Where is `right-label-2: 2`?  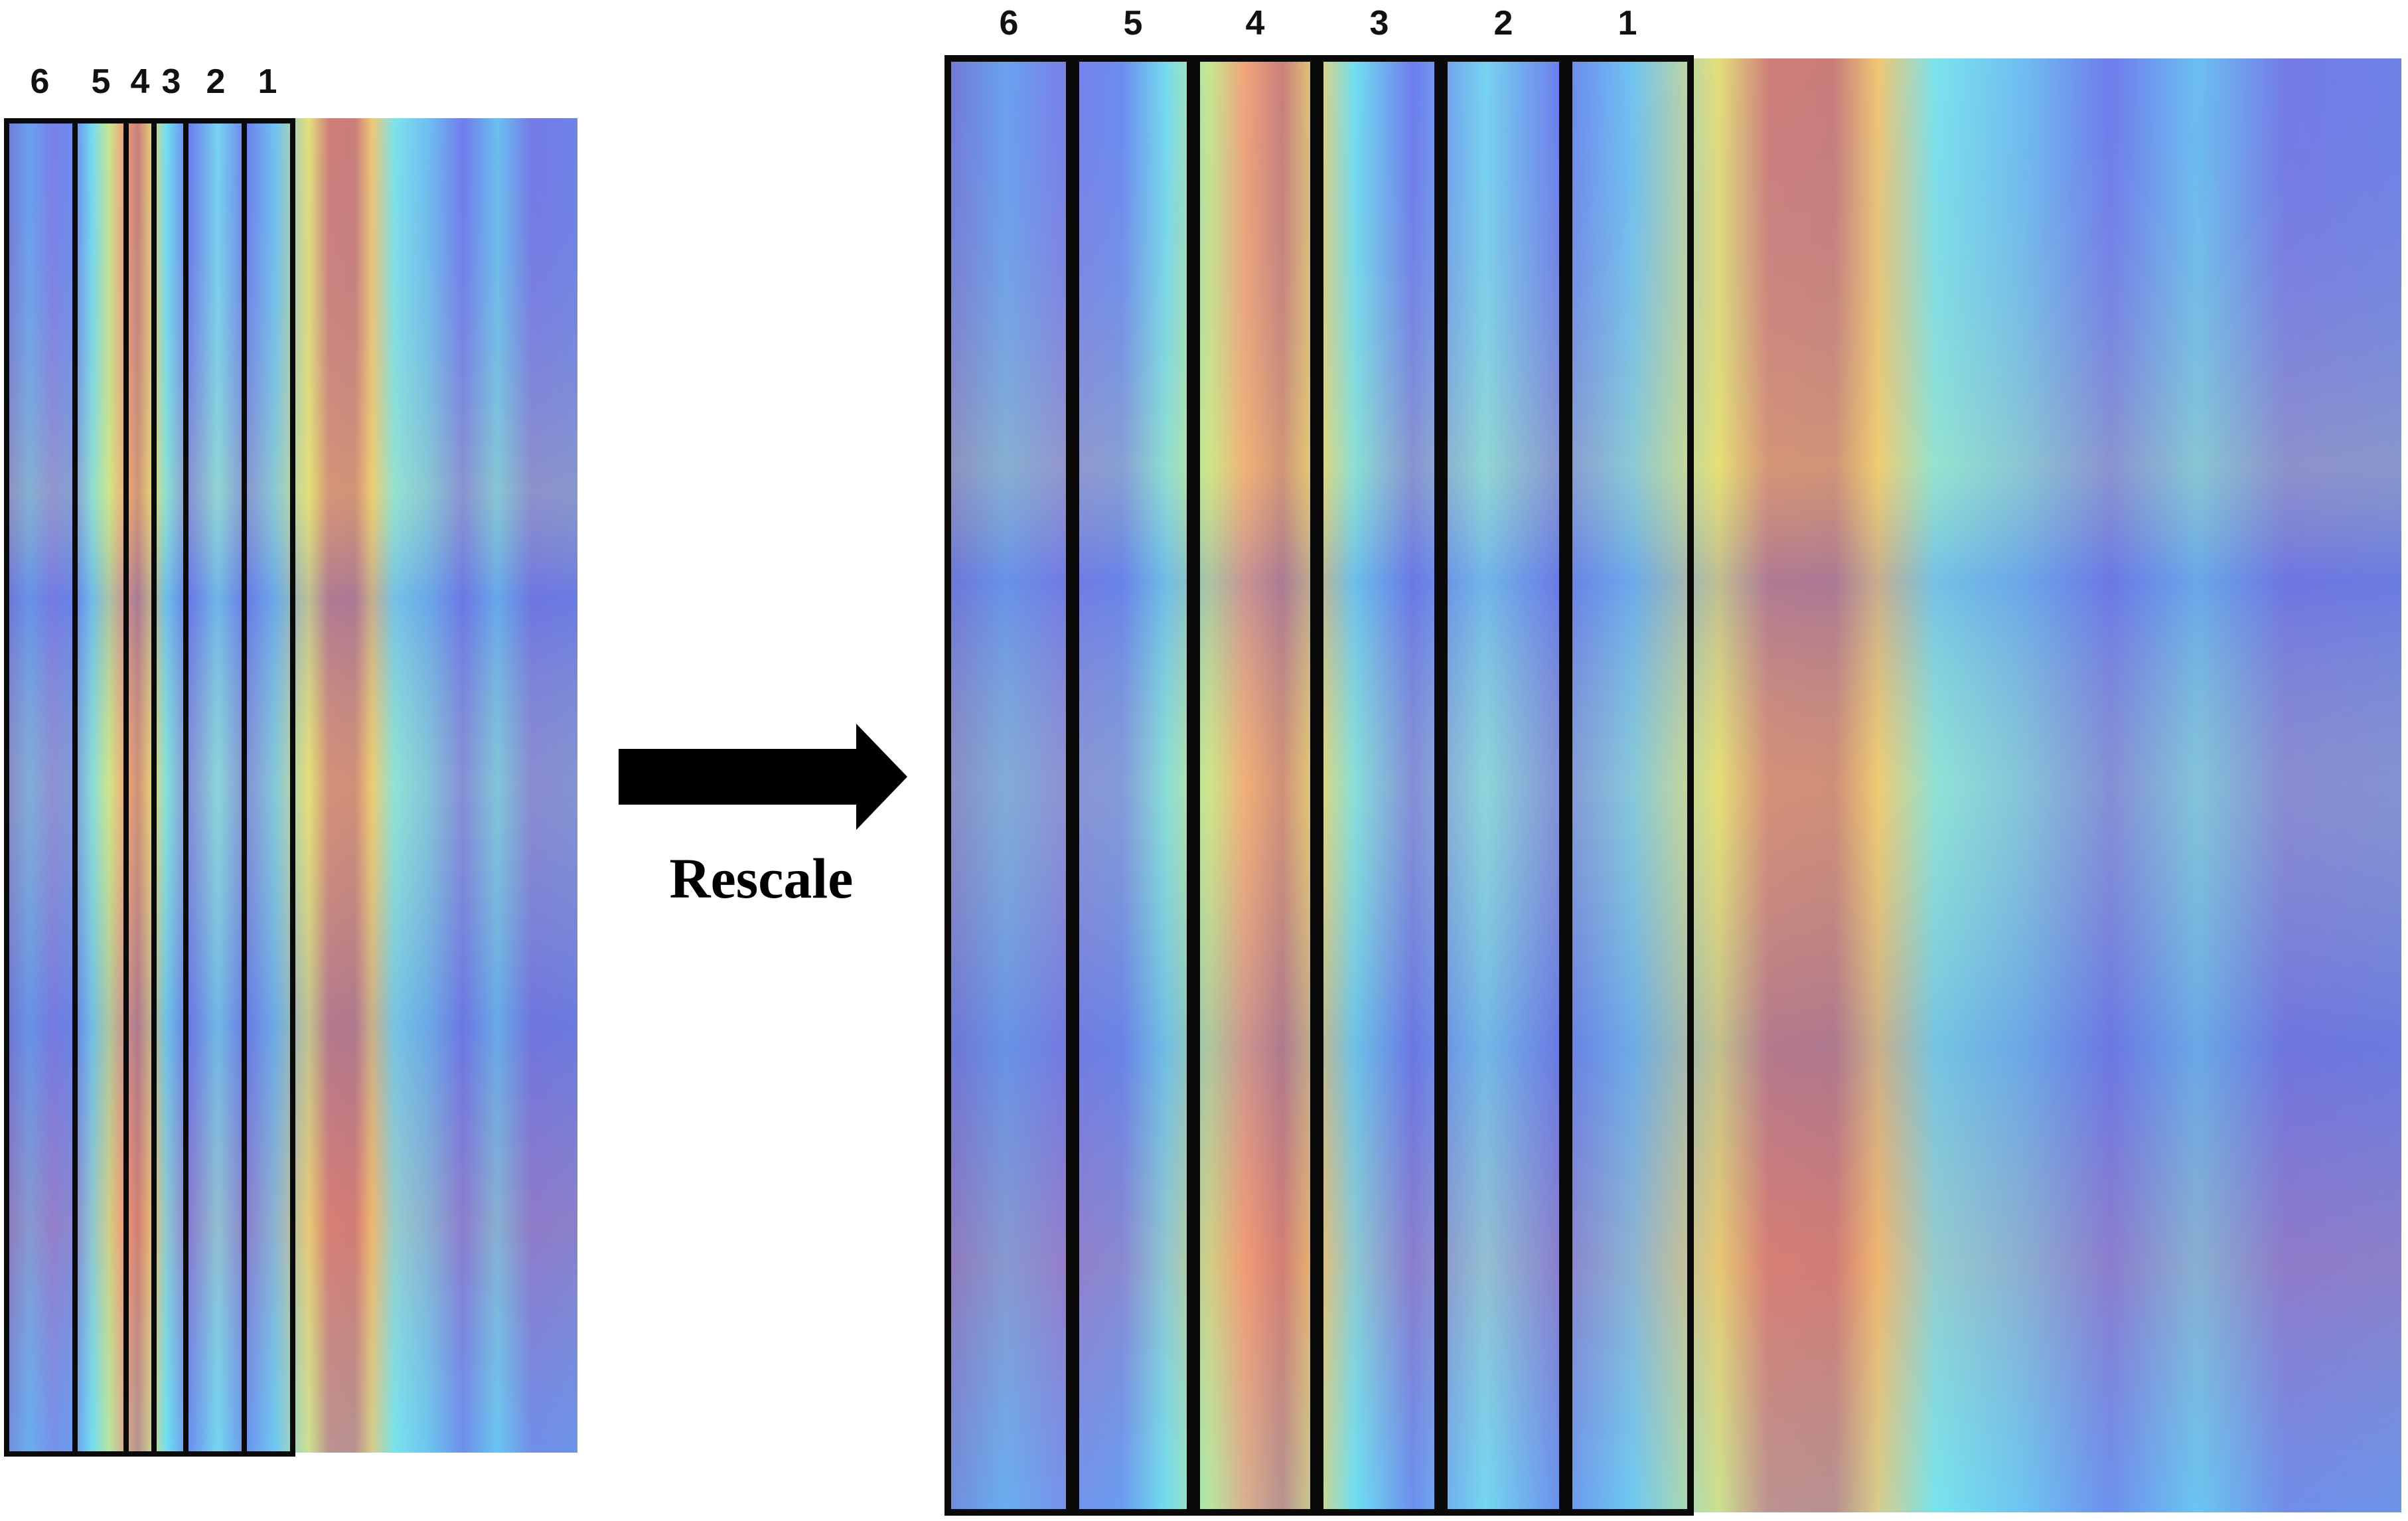
right-label-2: 2 is located at coordinates (1503, 23).